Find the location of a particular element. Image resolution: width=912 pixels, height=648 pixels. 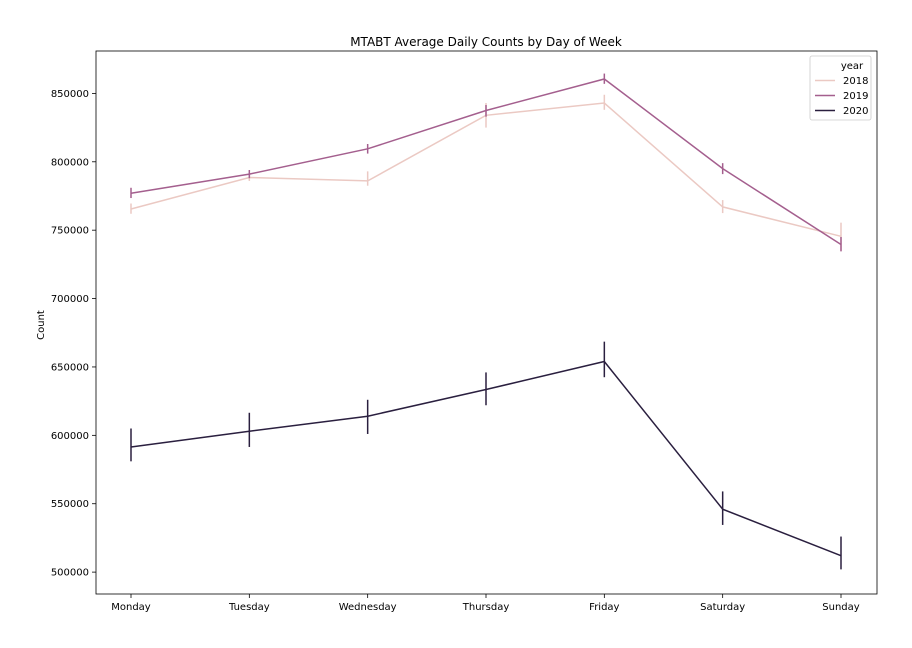

legend-label: 2019 is located at coordinates (855, 96).